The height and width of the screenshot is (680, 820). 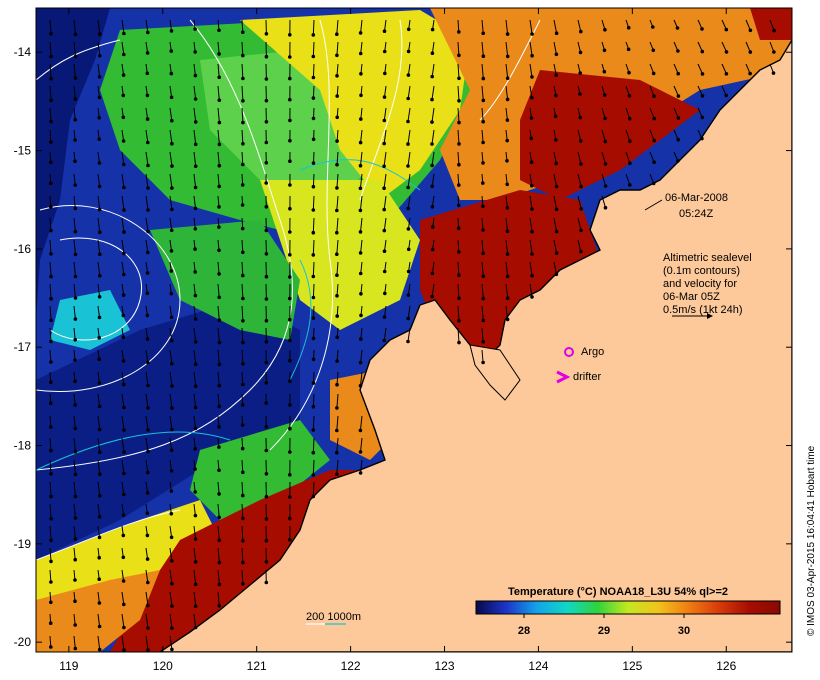 I want to click on y-tick-label: -16, so click(x=23, y=249).